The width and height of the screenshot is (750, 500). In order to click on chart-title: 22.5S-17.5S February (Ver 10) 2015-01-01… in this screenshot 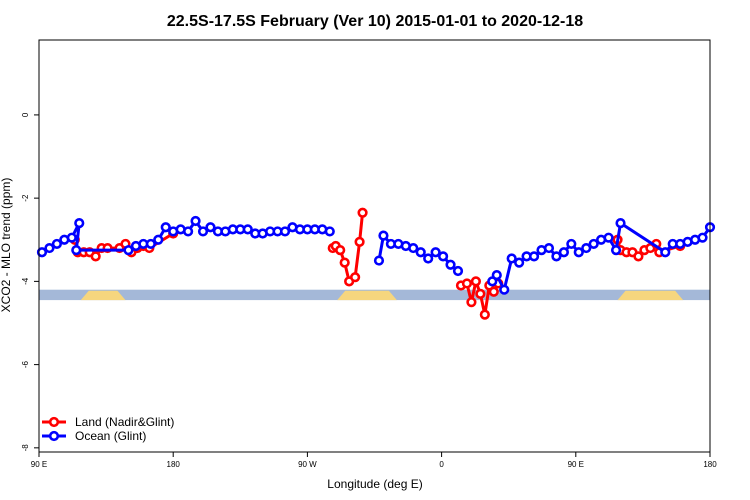, I will do `click(375, 21)`.